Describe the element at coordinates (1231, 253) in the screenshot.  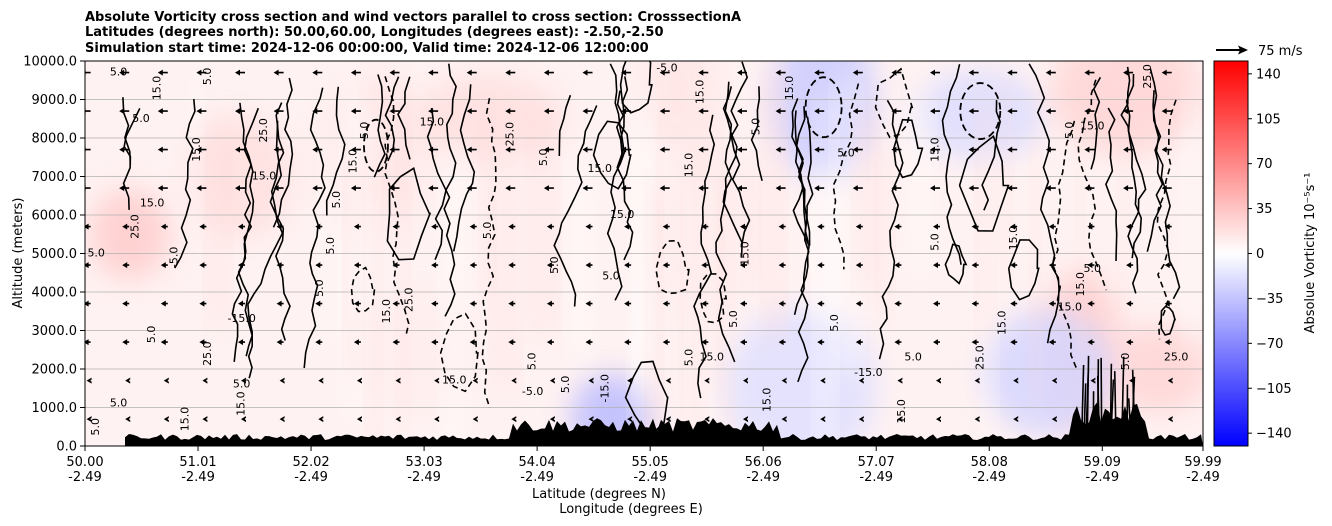
I see `colorbar-gradient` at that location.